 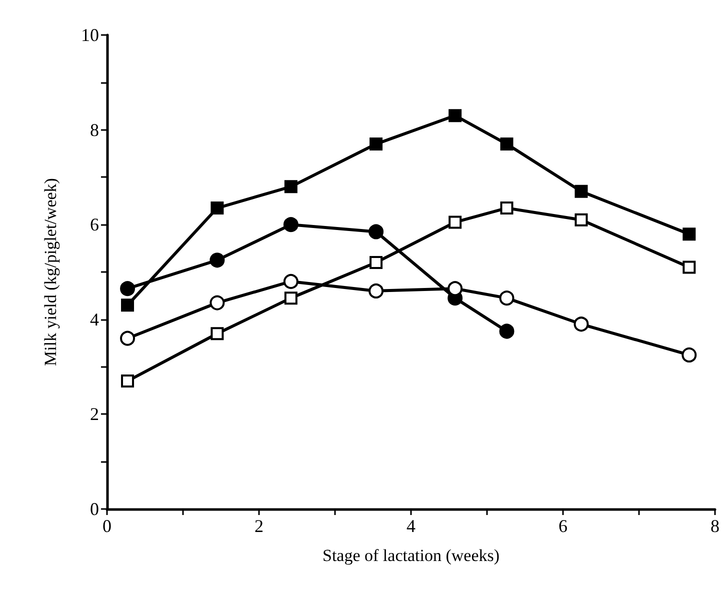 I want to click on y-tick-label: 10, so click(x=90, y=35).